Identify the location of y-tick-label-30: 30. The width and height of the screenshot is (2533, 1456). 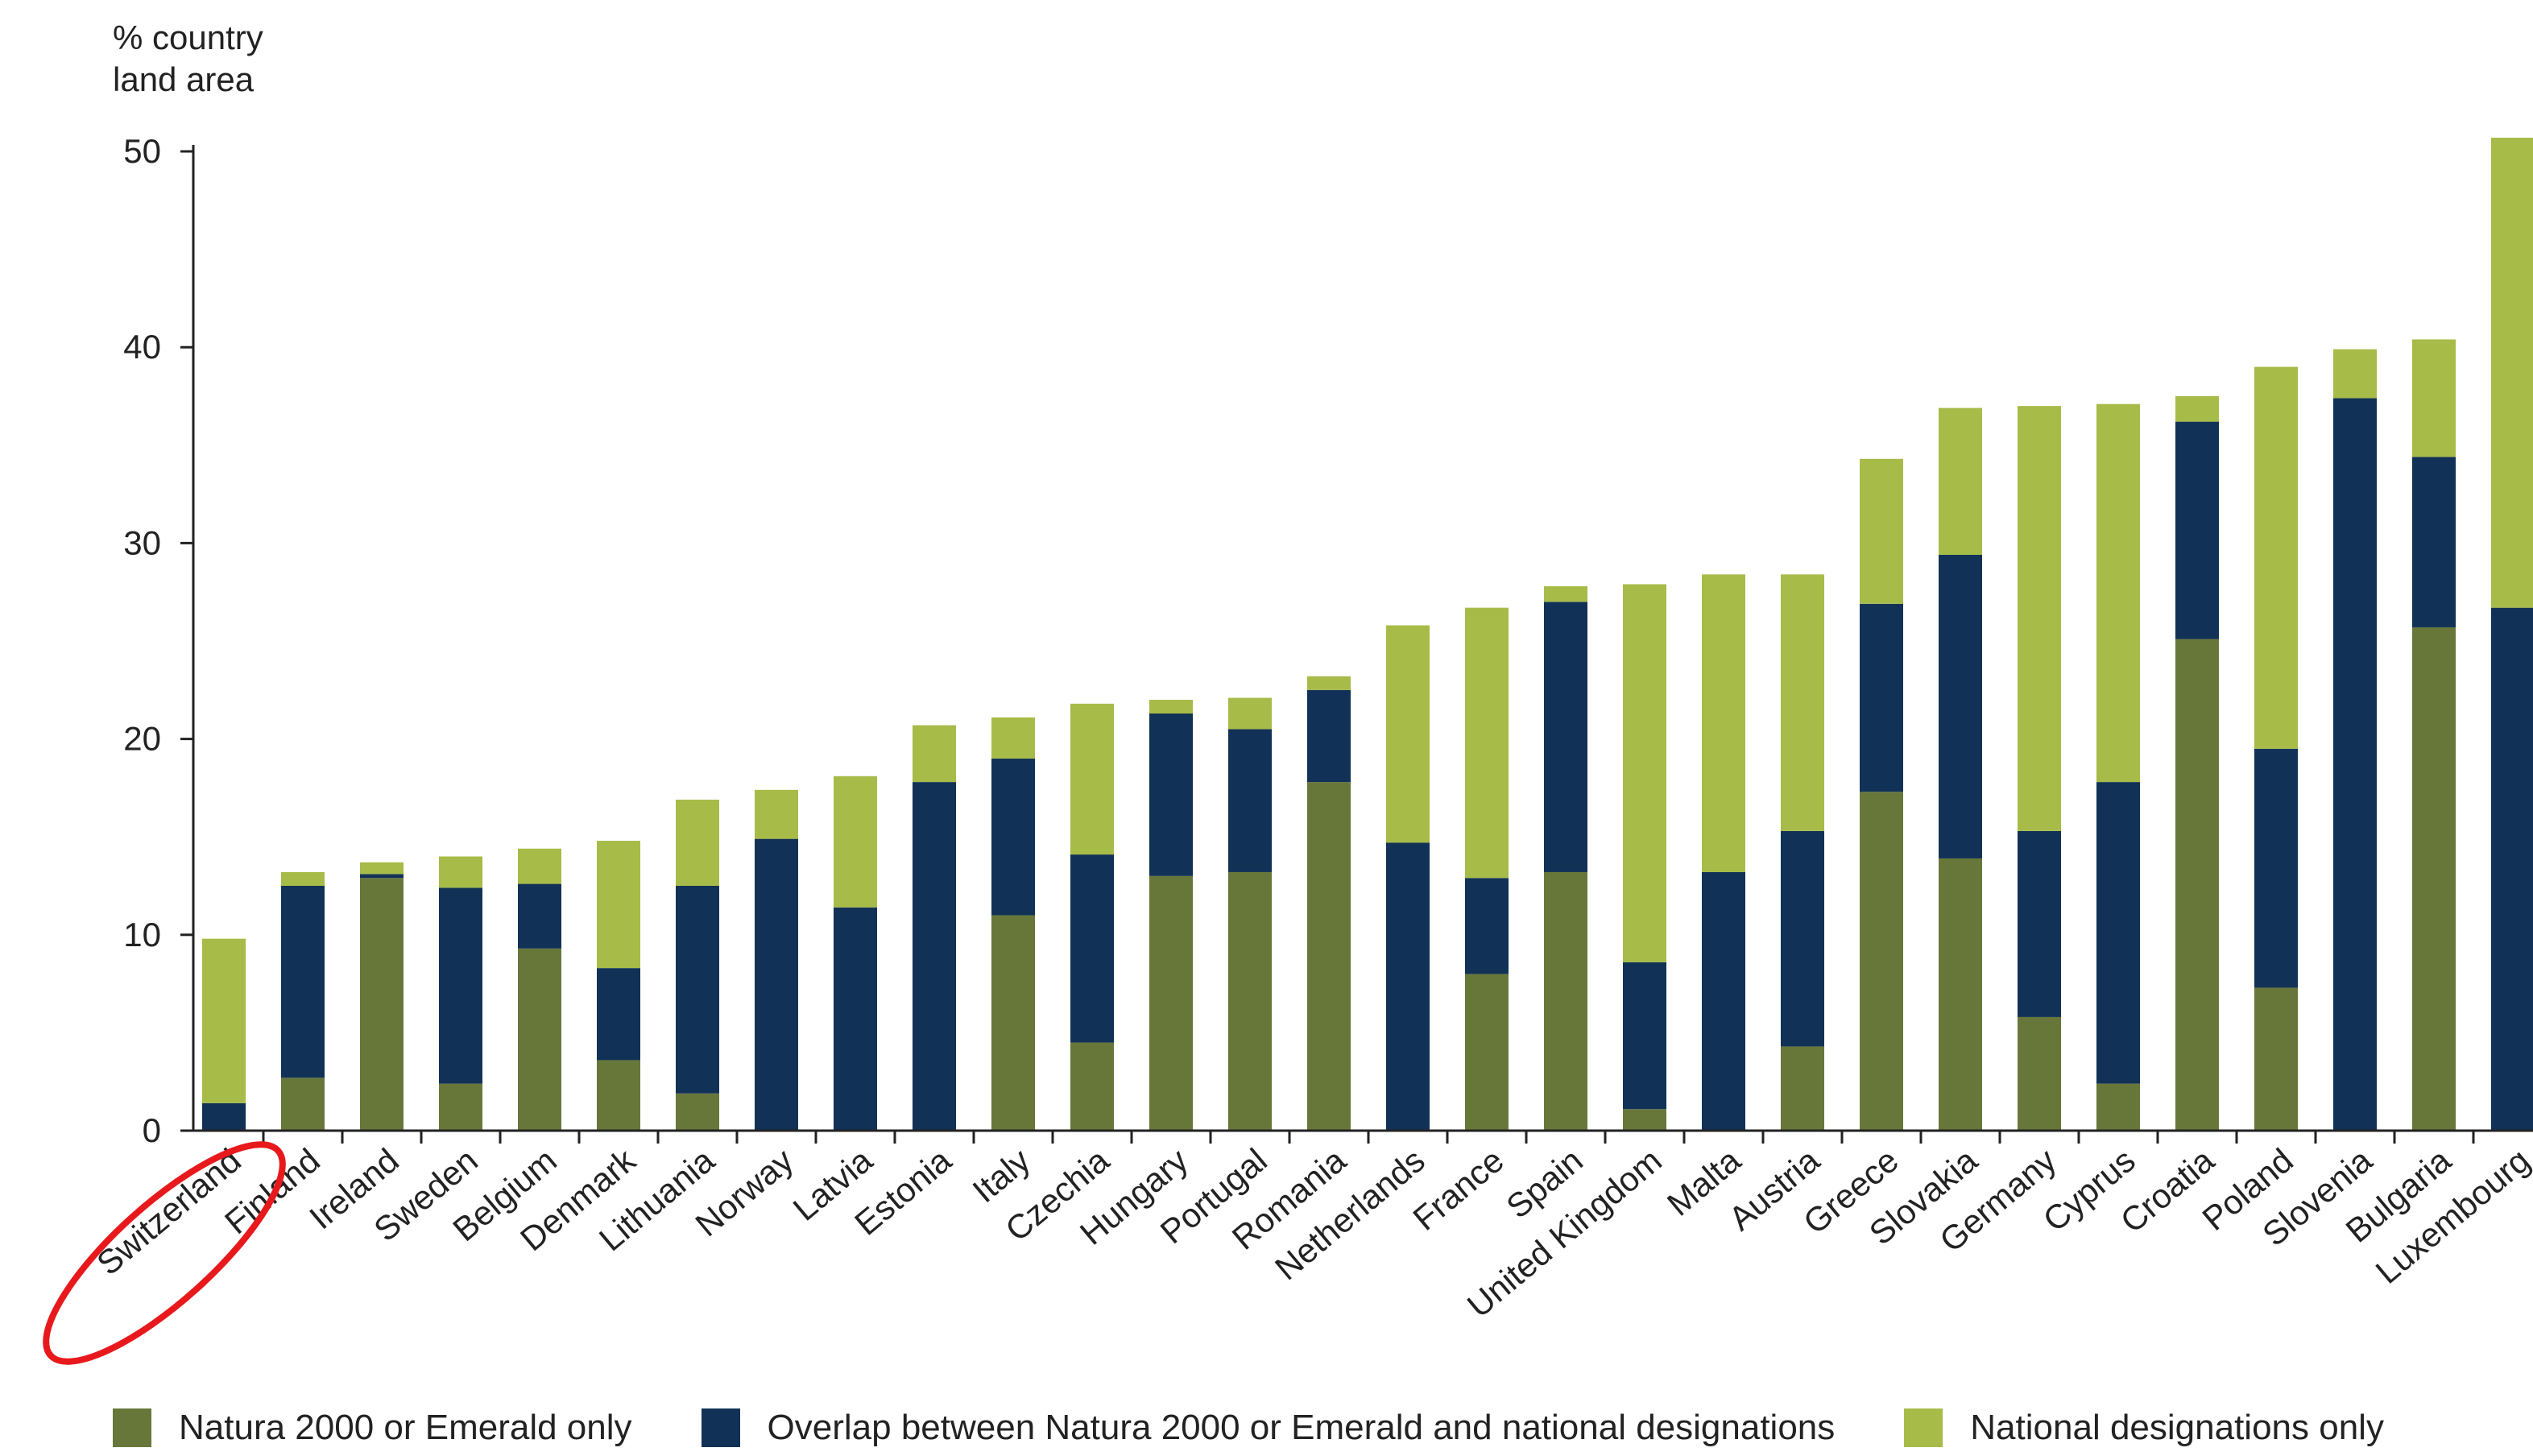
(142, 542).